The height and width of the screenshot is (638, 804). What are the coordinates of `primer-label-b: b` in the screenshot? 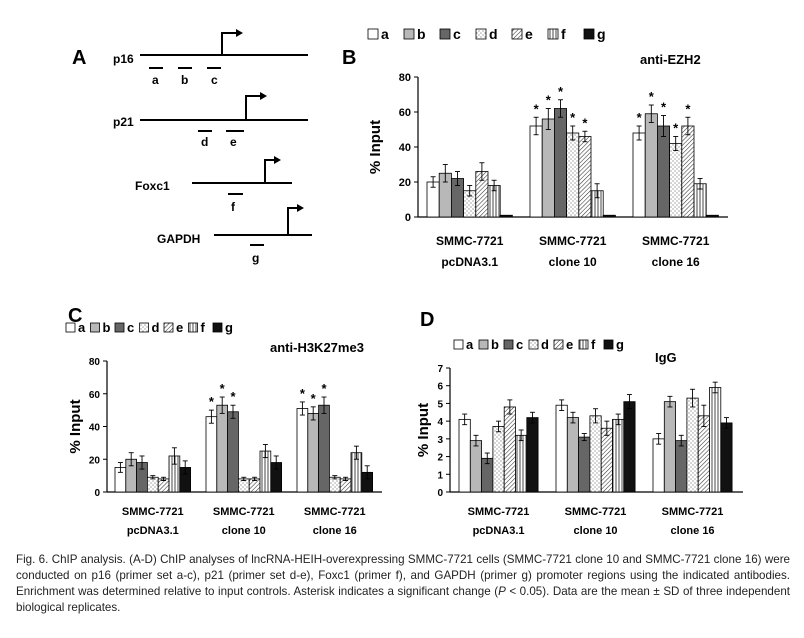 It's located at (184, 80).